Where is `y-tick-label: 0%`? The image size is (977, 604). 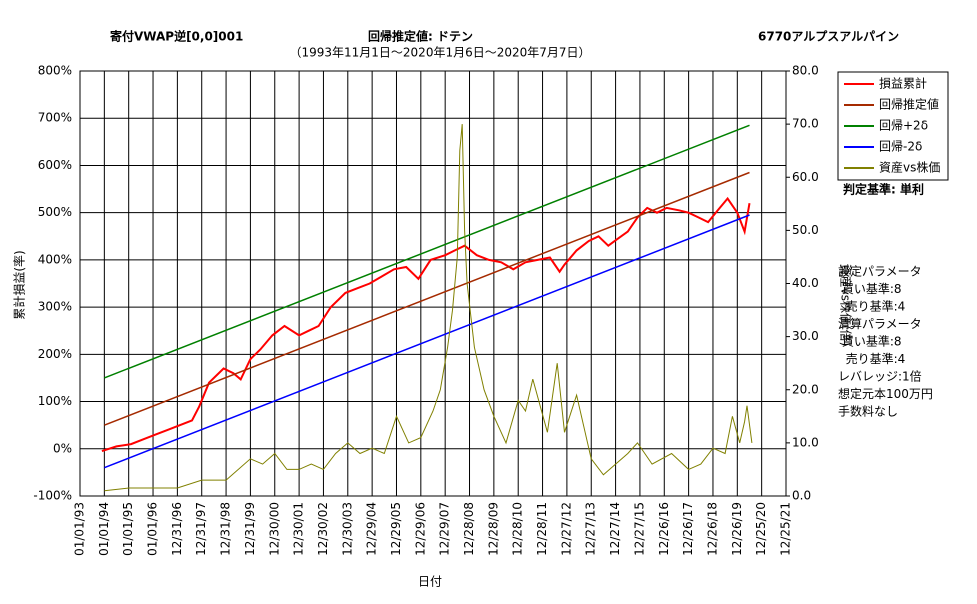
y-tick-label: 0% is located at coordinates (62, 448).